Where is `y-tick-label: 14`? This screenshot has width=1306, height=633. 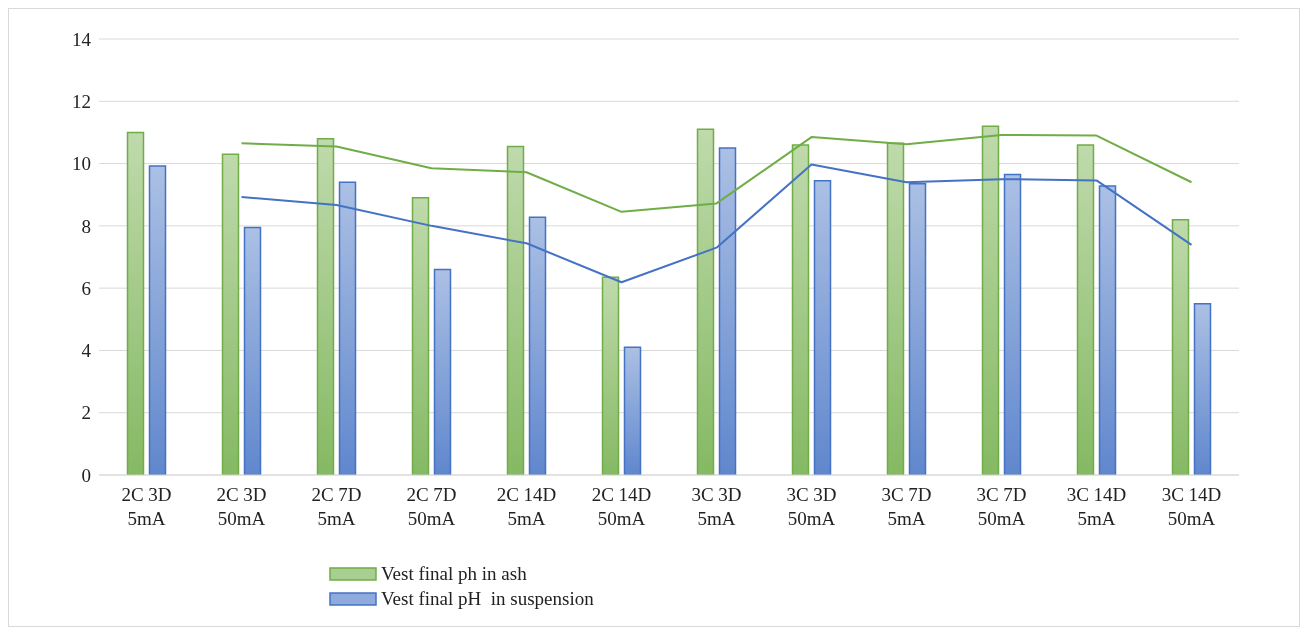 y-tick-label: 14 is located at coordinates (82, 39).